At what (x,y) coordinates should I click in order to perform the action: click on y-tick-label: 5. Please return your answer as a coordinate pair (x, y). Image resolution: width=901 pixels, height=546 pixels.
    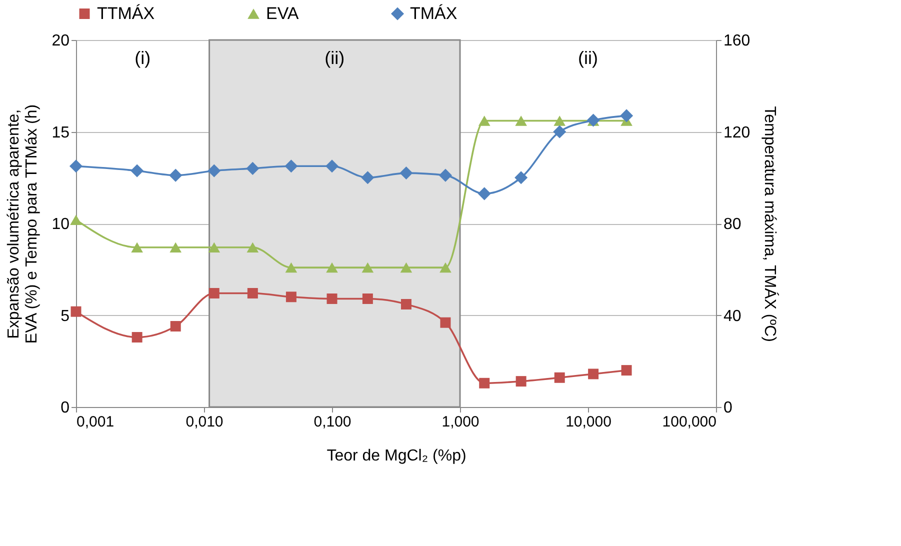
    Looking at the image, I should click on (65, 316).